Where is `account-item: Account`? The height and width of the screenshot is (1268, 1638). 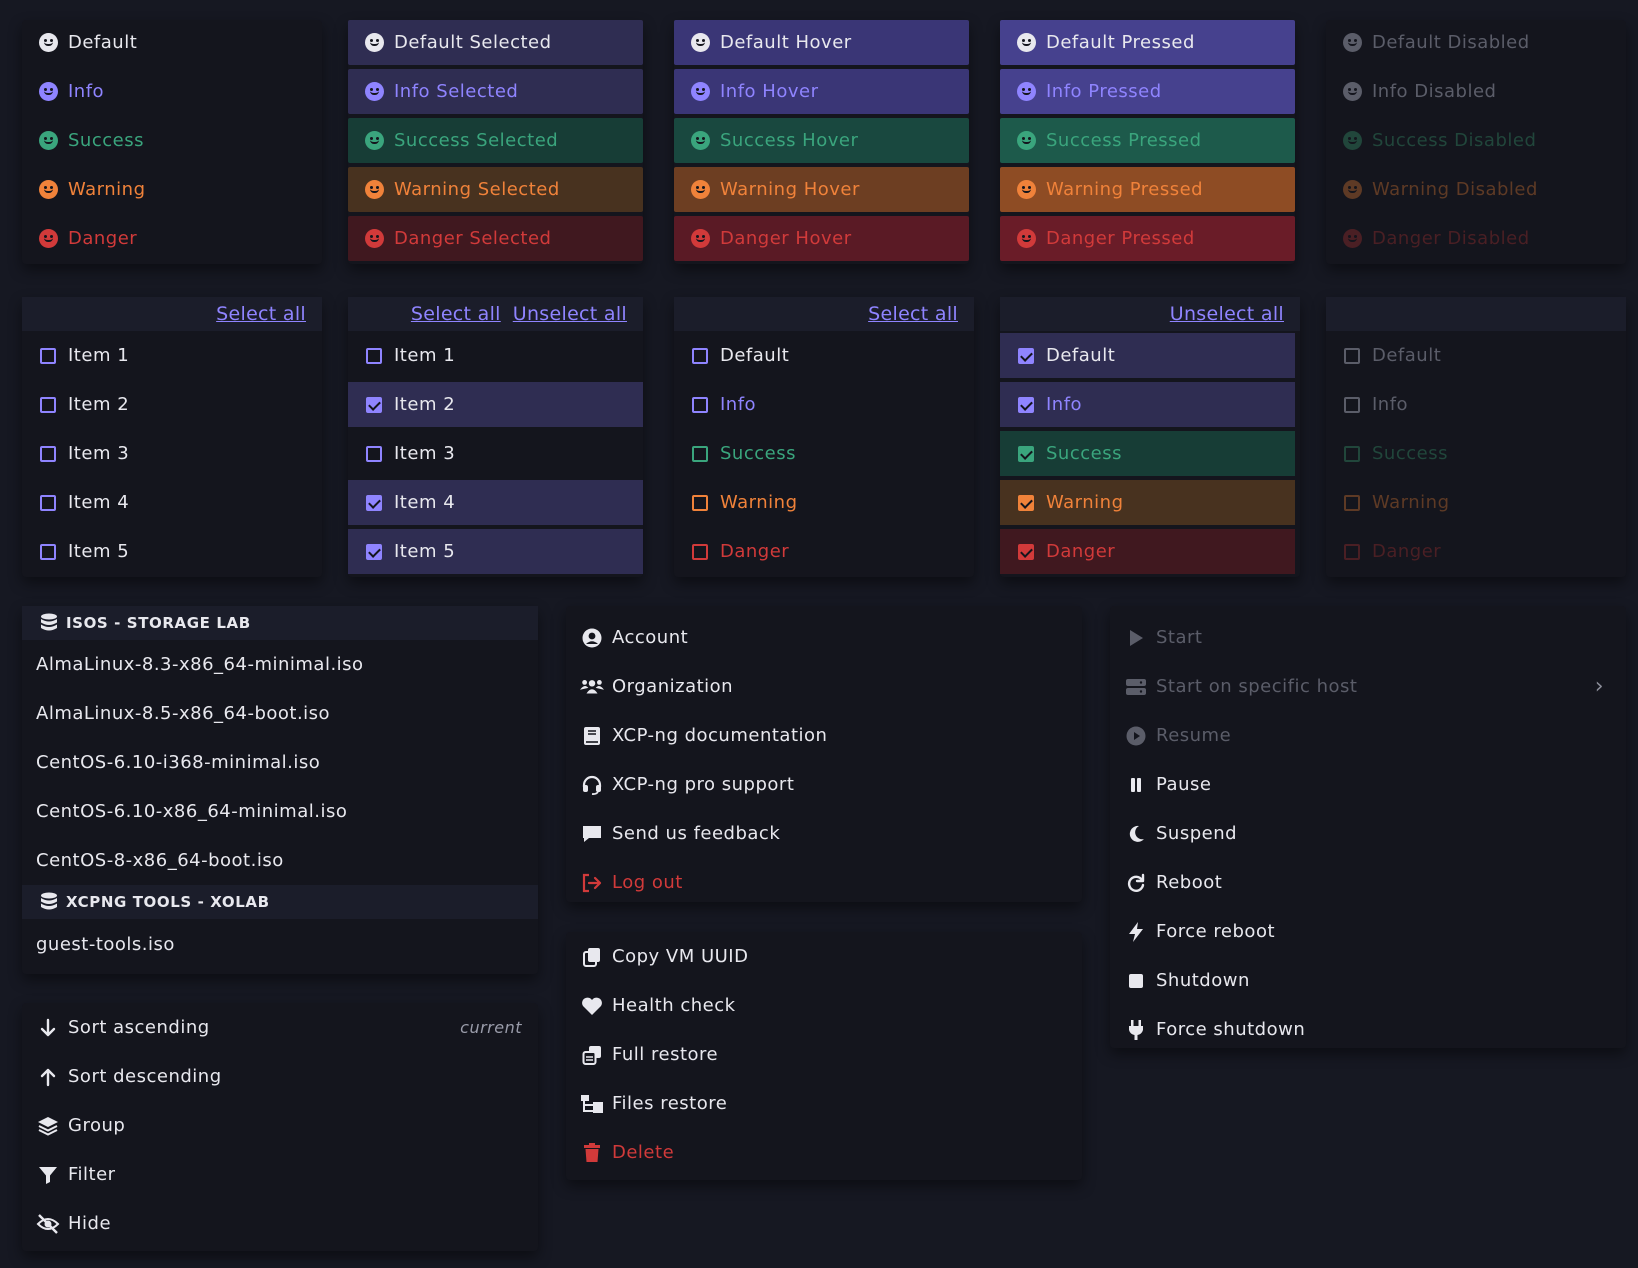
account-item: Account is located at coordinates (824, 637).